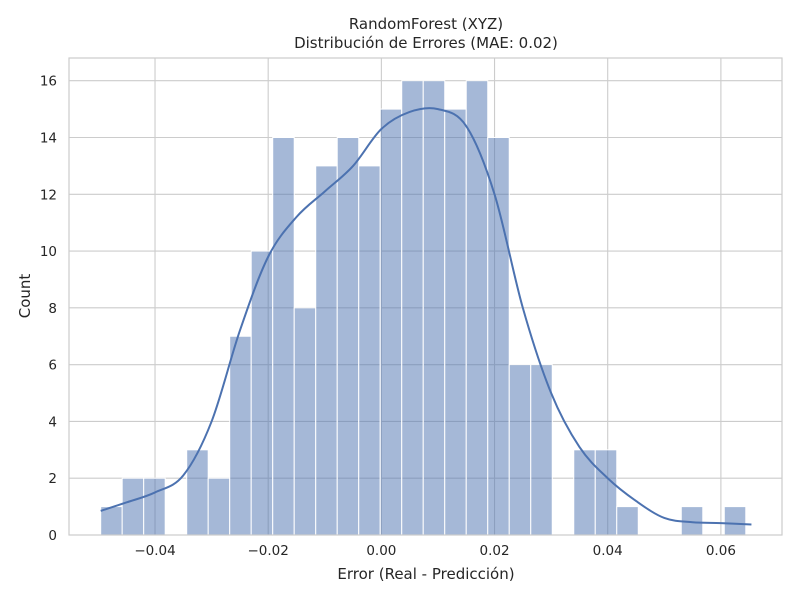  Describe the element at coordinates (25, 296) in the screenshot. I see `y-axis-label: Count` at that location.